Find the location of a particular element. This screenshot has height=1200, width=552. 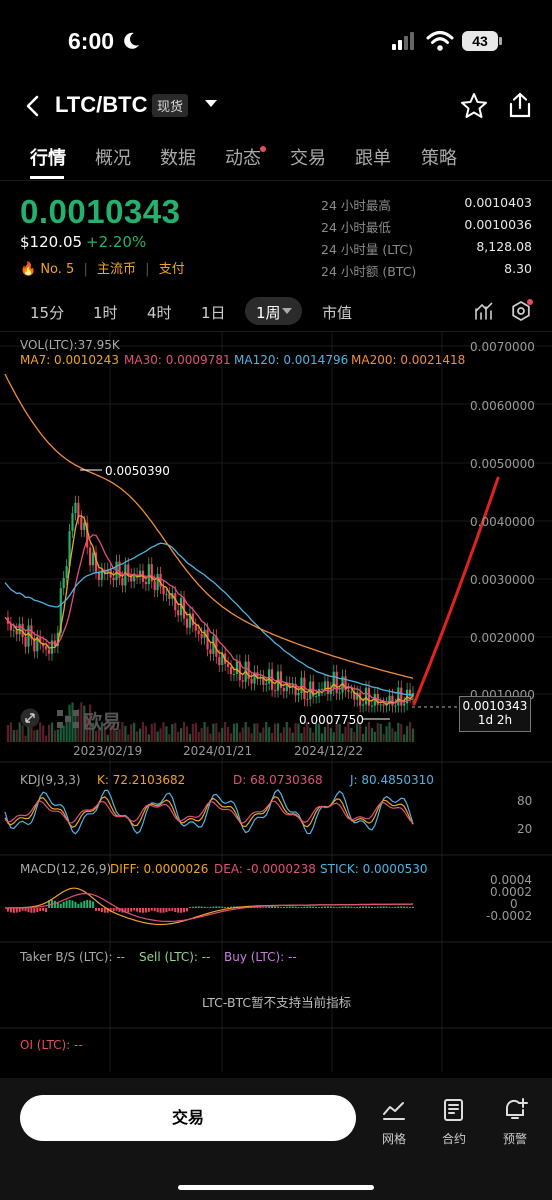

tag-payment: 支付 is located at coordinates (171, 269).